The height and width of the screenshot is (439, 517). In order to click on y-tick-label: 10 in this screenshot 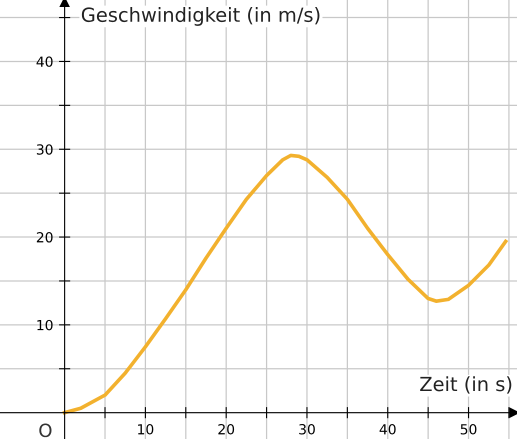, I will do `click(45, 325)`.